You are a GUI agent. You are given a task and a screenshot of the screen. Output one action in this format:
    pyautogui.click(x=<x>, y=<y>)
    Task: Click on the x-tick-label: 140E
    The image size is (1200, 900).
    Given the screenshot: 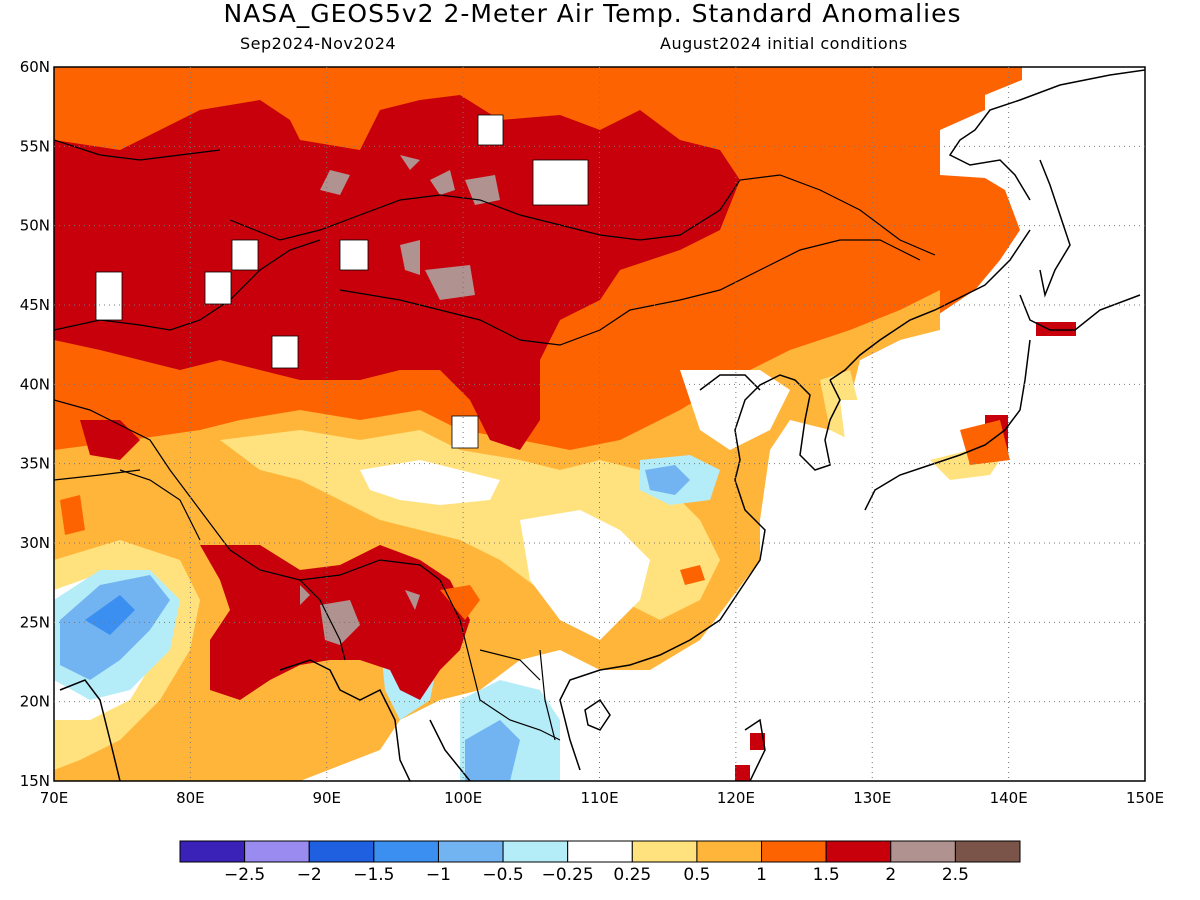 What is the action you would take?
    pyautogui.click(x=1009, y=798)
    